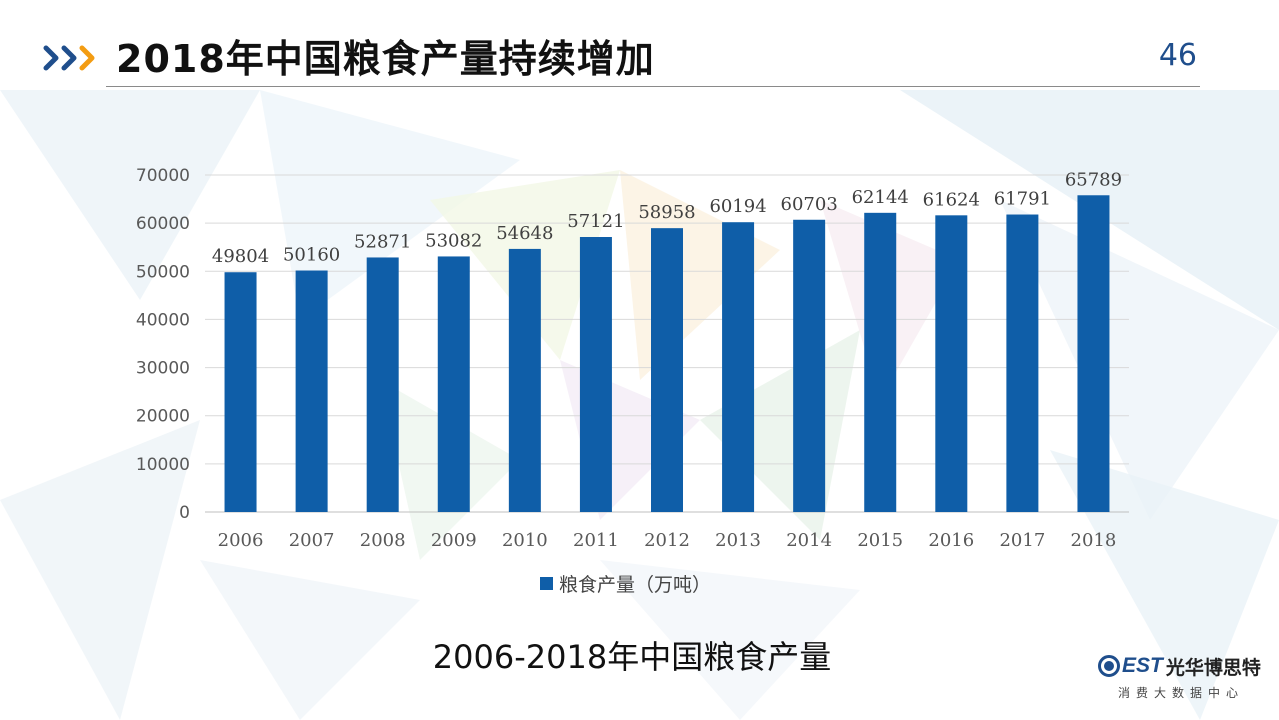 This screenshot has height=720, width=1279. I want to click on data-label: 61624, so click(951, 199).